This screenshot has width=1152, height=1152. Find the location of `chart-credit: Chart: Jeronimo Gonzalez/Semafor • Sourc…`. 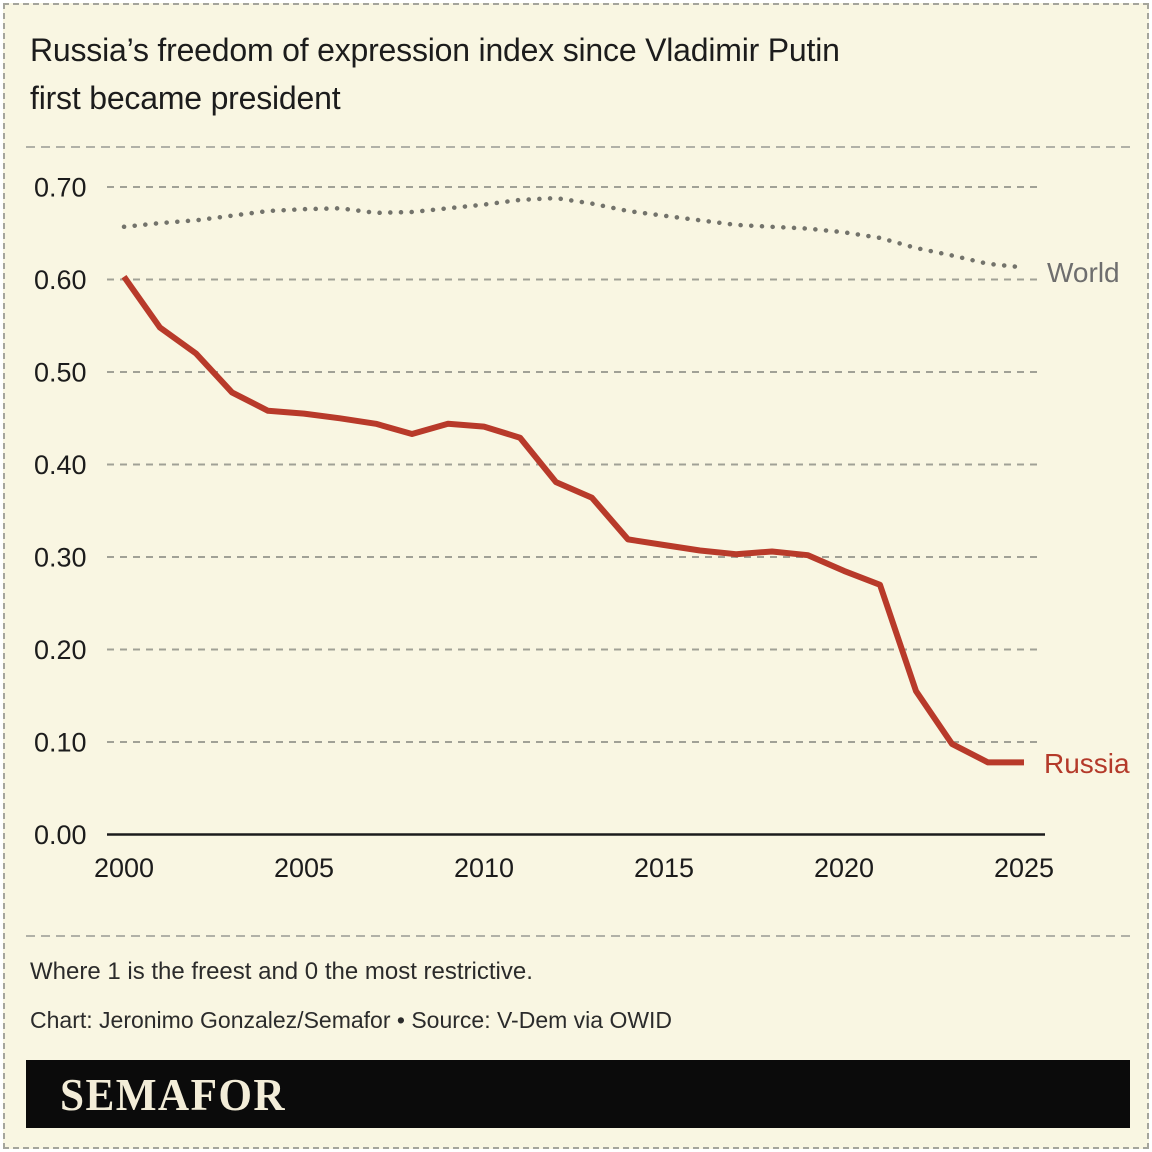

chart-credit: Chart: Jeronimo Gonzalez/Semafor • Sourc… is located at coordinates (351, 1020).